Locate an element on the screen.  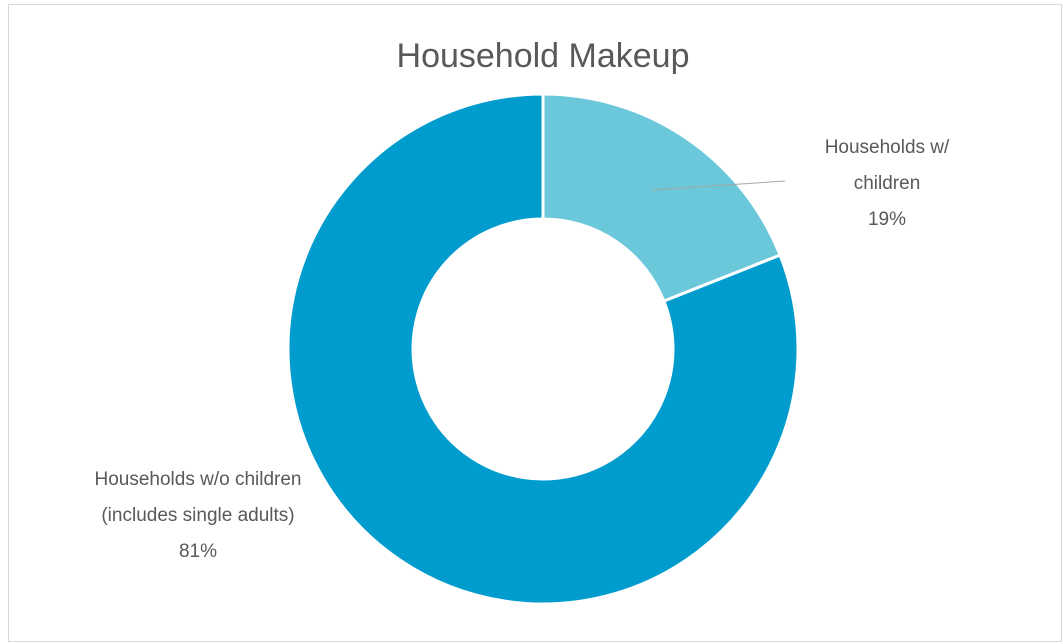
label-no-children-line2: (includes single adults) is located at coordinates (197, 515).